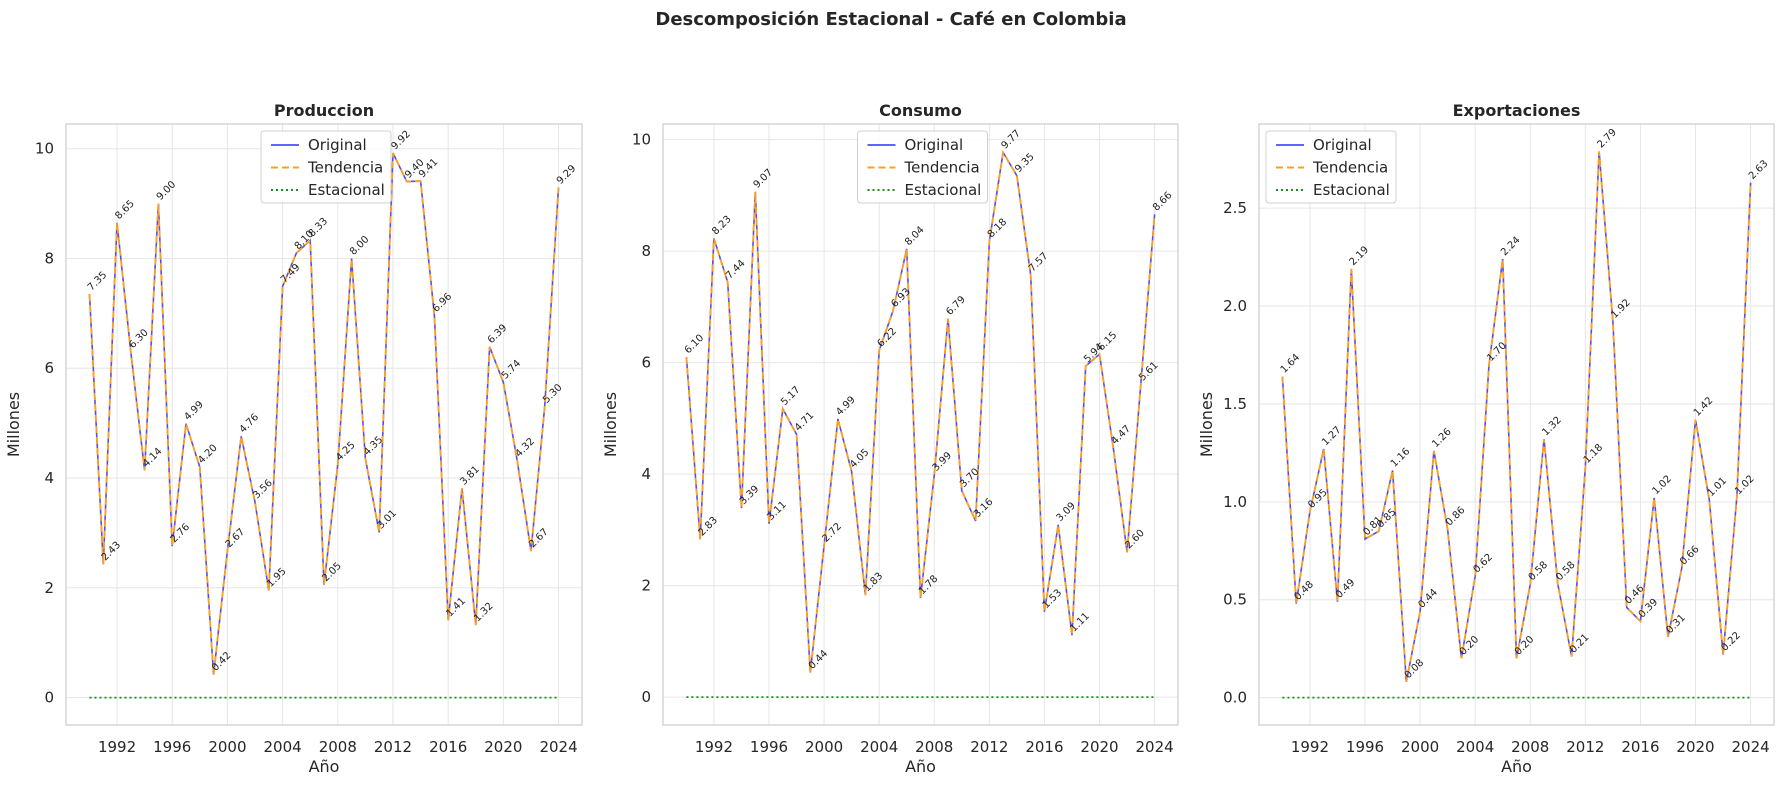  Describe the element at coordinates (1607, 139) in the screenshot. I see `data-label: 2.79` at that location.